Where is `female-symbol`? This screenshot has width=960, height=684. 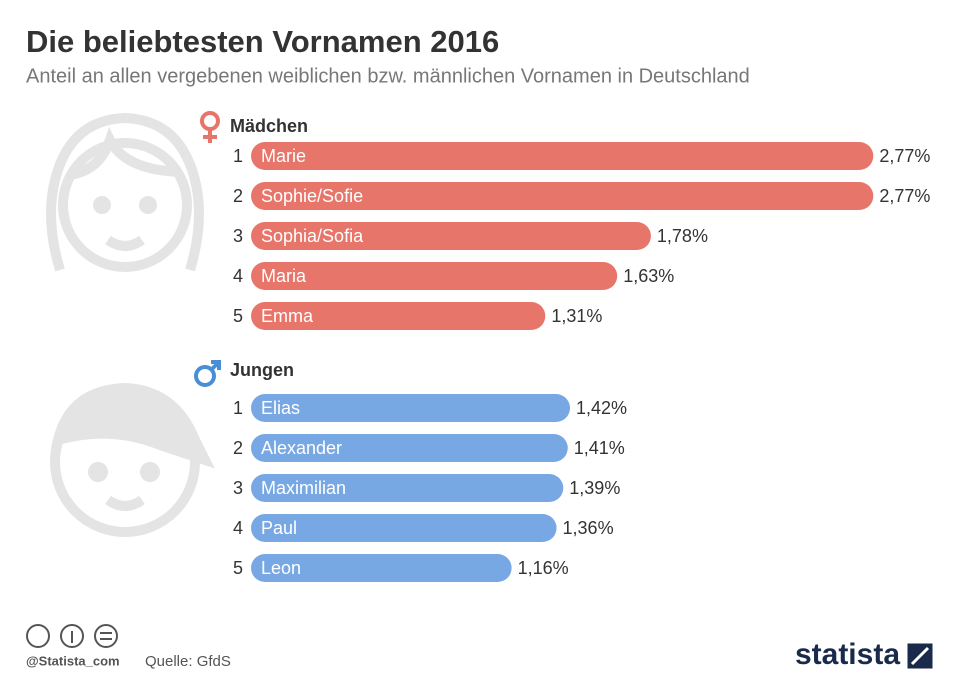
female-symbol is located at coordinates (210, 127).